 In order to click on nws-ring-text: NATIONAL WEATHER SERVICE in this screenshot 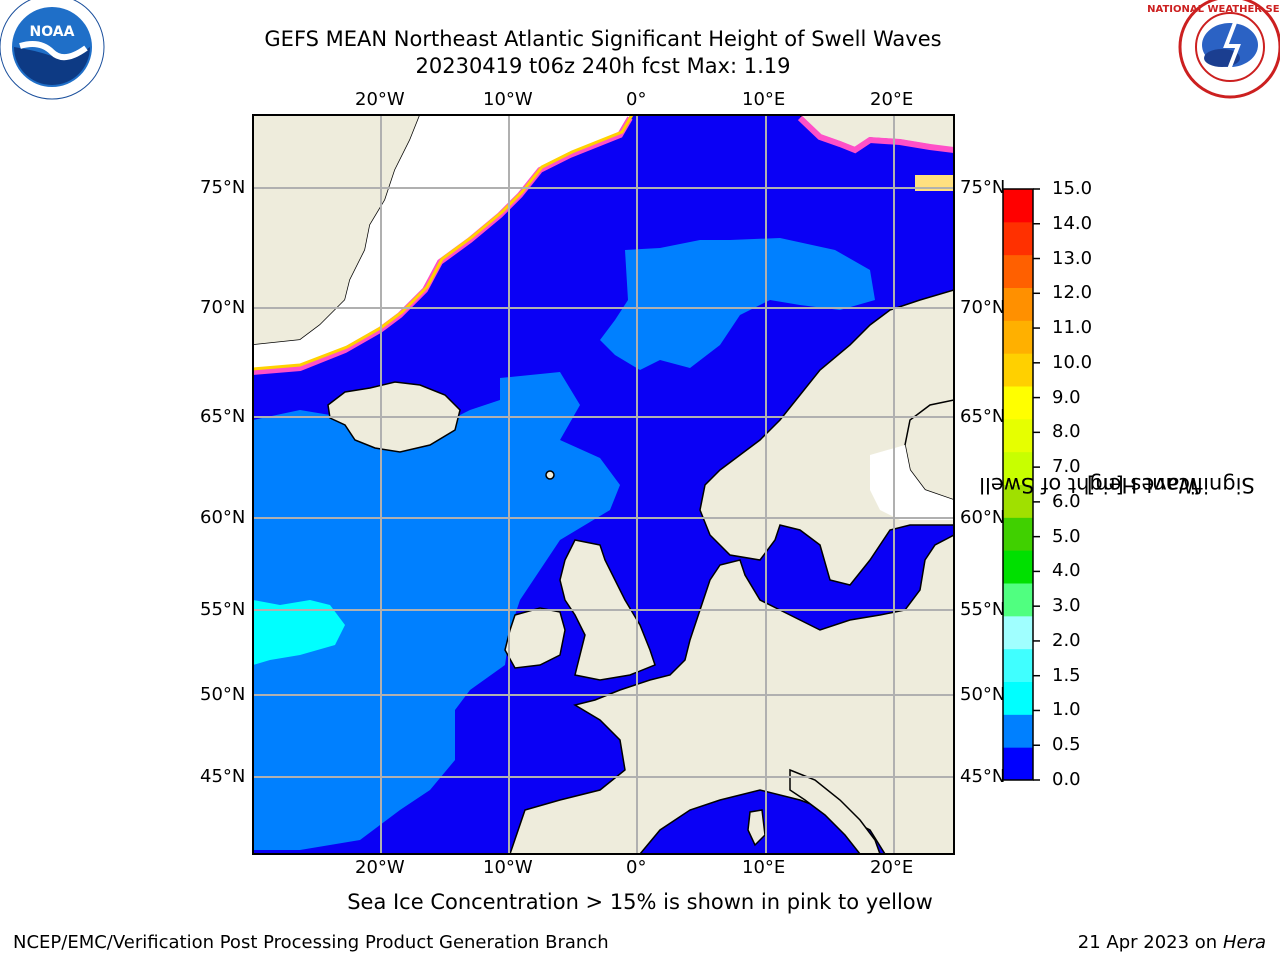, I will do `click(1213, 9)`.